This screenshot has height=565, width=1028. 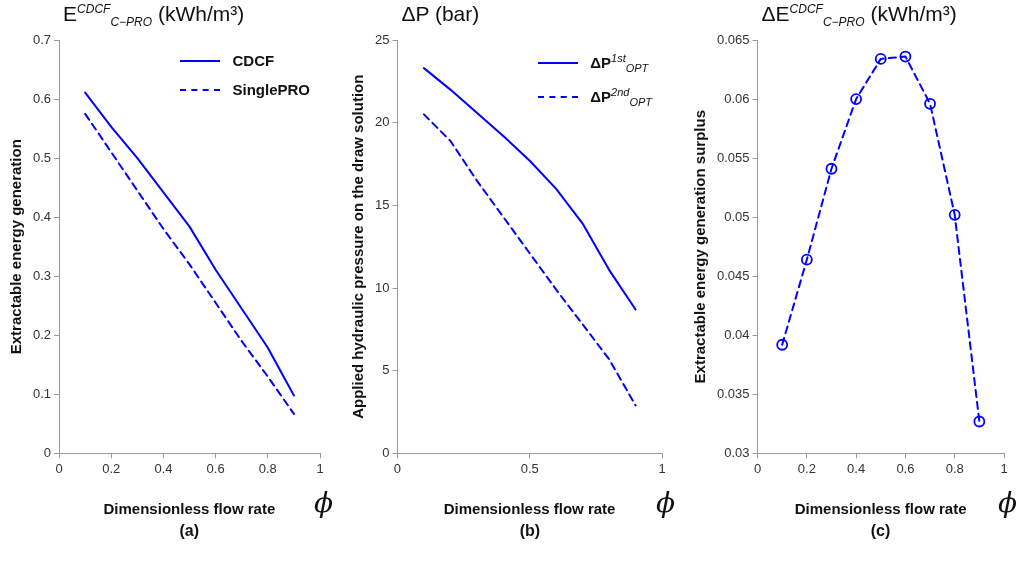 What do you see at coordinates (700, 246) in the screenshot?
I see `y-axis-title: Extractable energy generation surplus` at bounding box center [700, 246].